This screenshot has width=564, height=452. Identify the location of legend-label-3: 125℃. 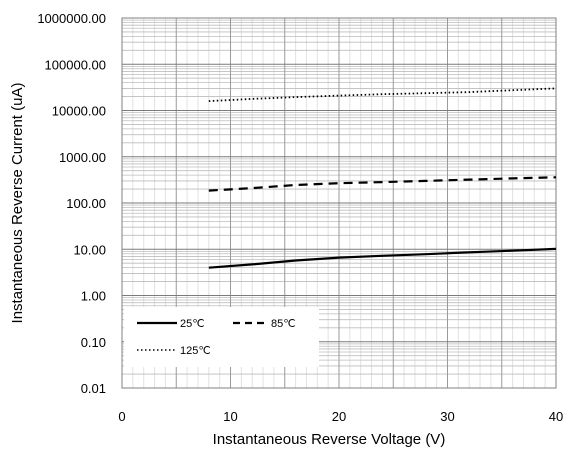
(195, 351).